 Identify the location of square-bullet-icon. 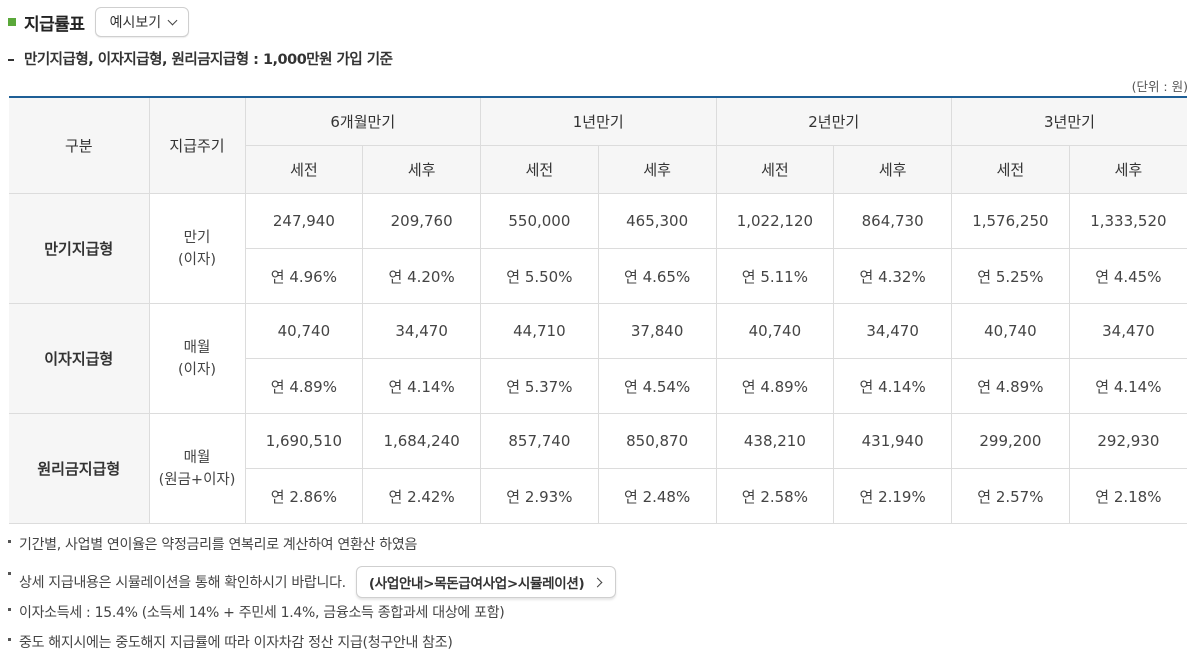
(12, 22).